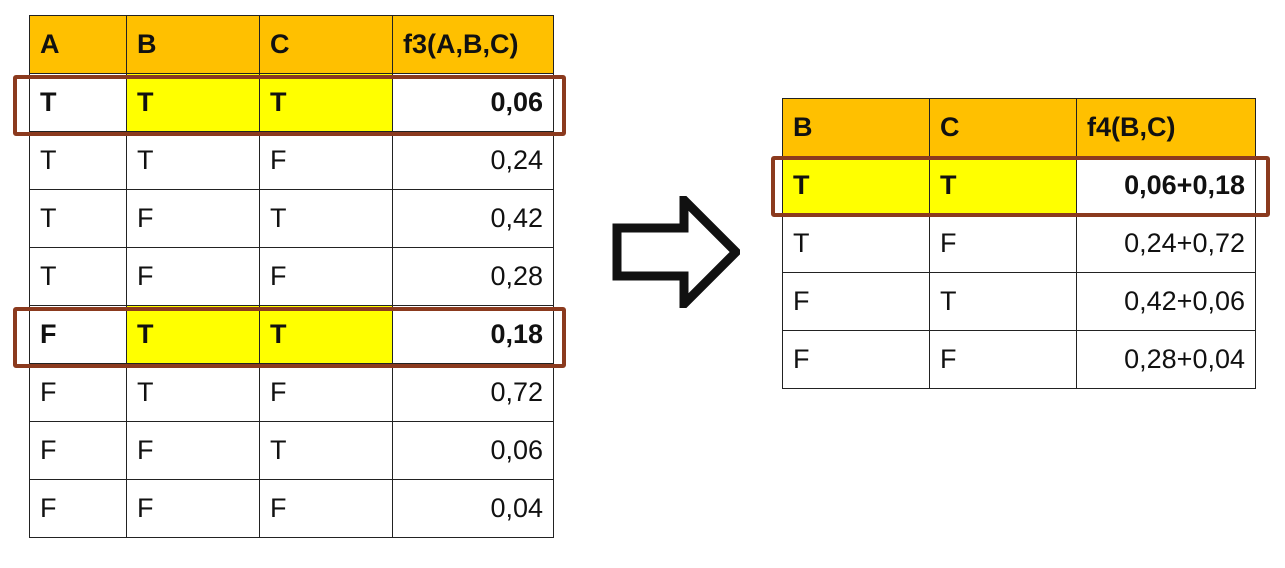 This screenshot has height=568, width=1285. What do you see at coordinates (1166, 185) in the screenshot?
I see `cell-value: 0,06+0,18` at bounding box center [1166, 185].